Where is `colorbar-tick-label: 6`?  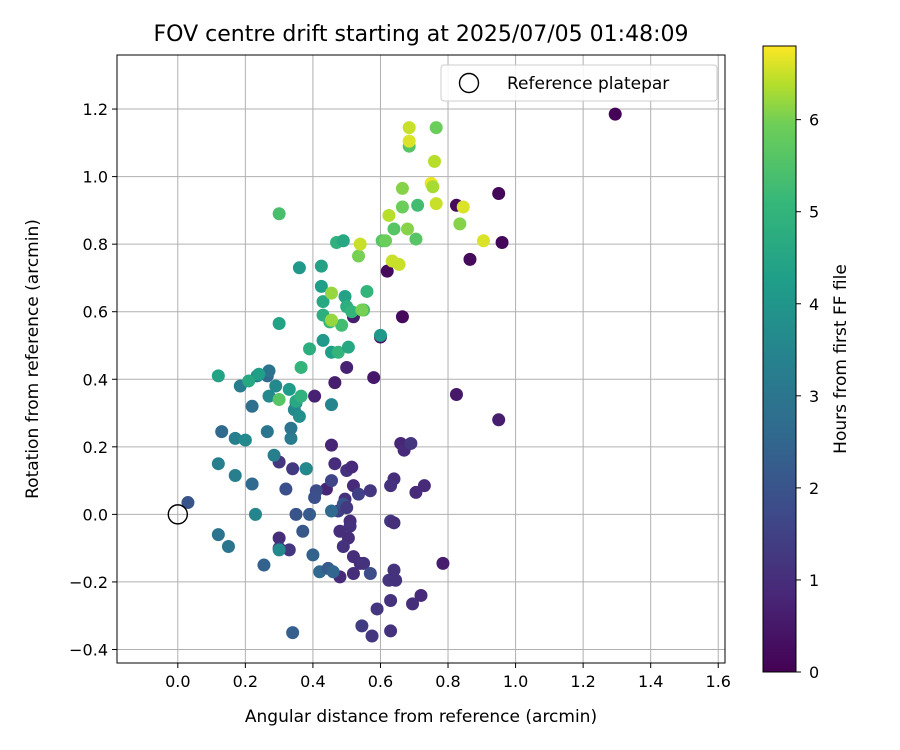 colorbar-tick-label: 6 is located at coordinates (814, 120).